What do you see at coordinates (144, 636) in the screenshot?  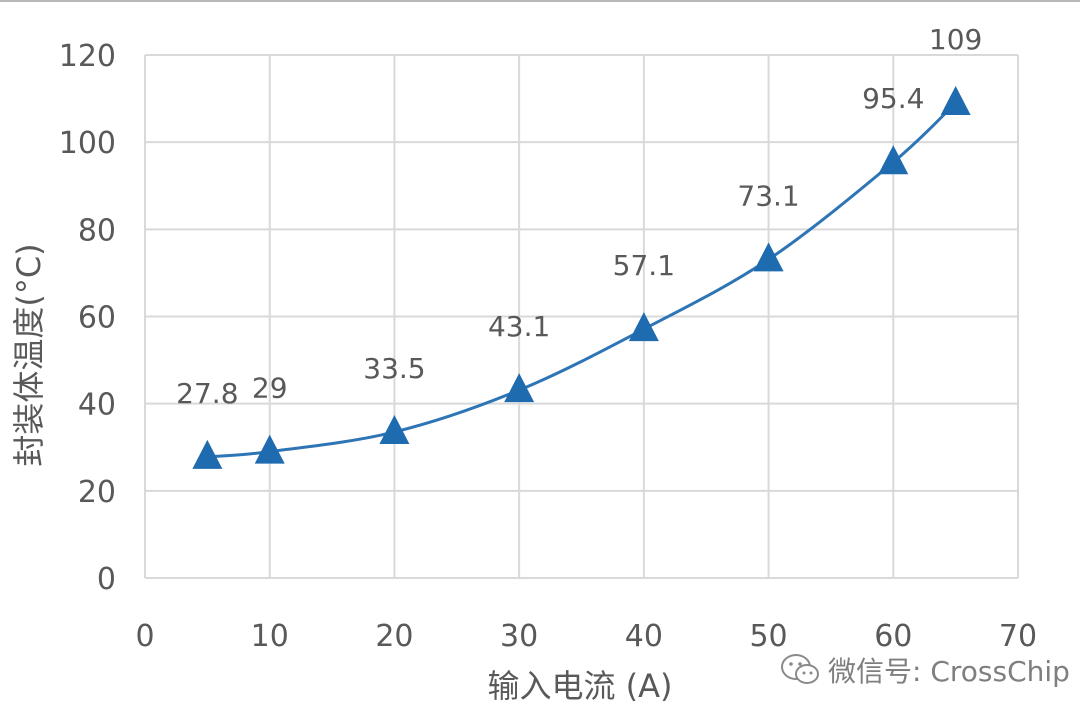 I see `x-tick-label: 0` at bounding box center [144, 636].